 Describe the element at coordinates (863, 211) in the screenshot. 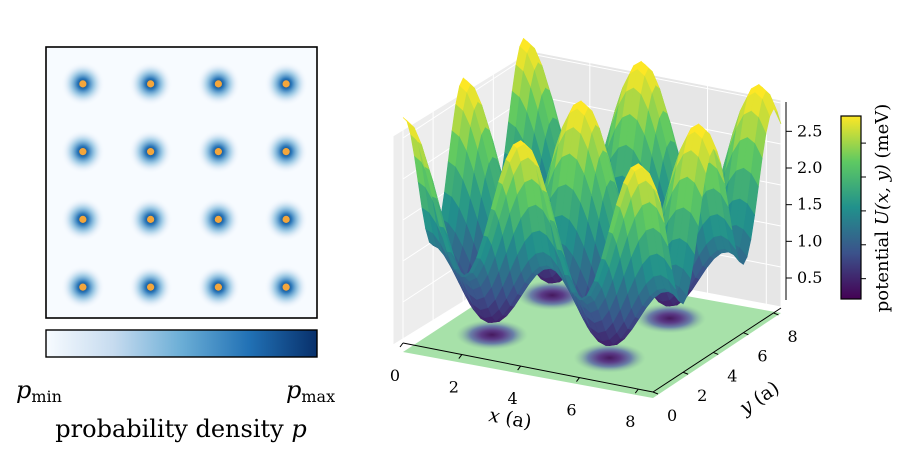

I see `potential-colorbar-ticks` at that location.